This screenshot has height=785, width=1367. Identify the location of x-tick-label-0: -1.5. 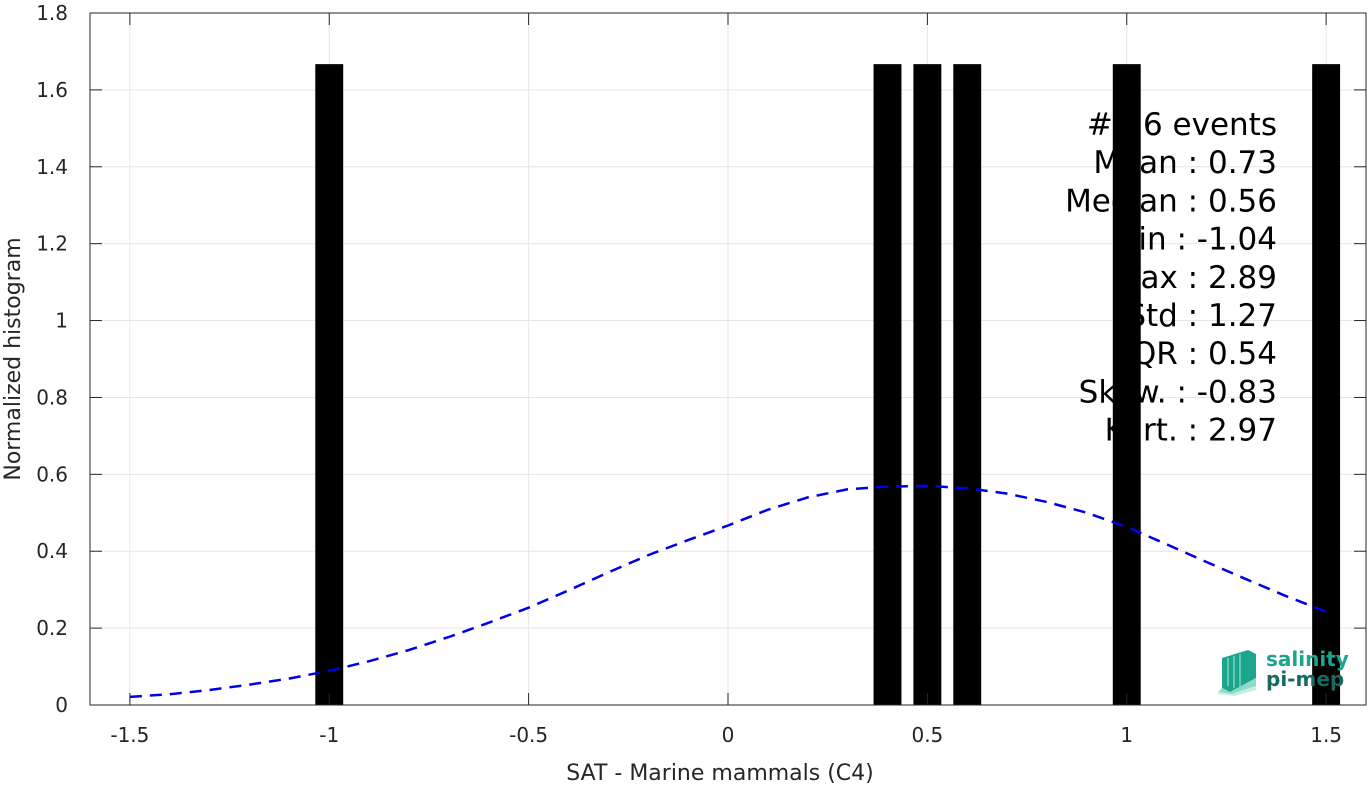
(129, 735).